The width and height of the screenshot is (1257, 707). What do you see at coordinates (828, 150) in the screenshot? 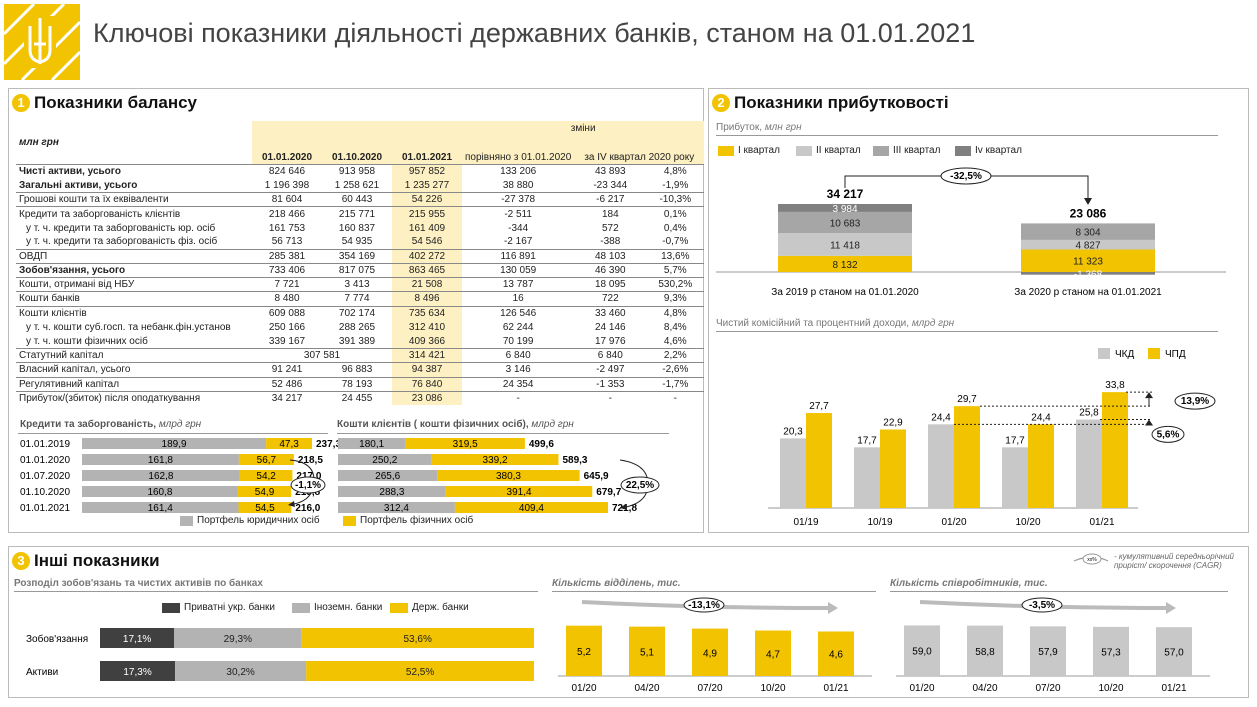
I see `legend-q2: II квартал` at bounding box center [828, 150].